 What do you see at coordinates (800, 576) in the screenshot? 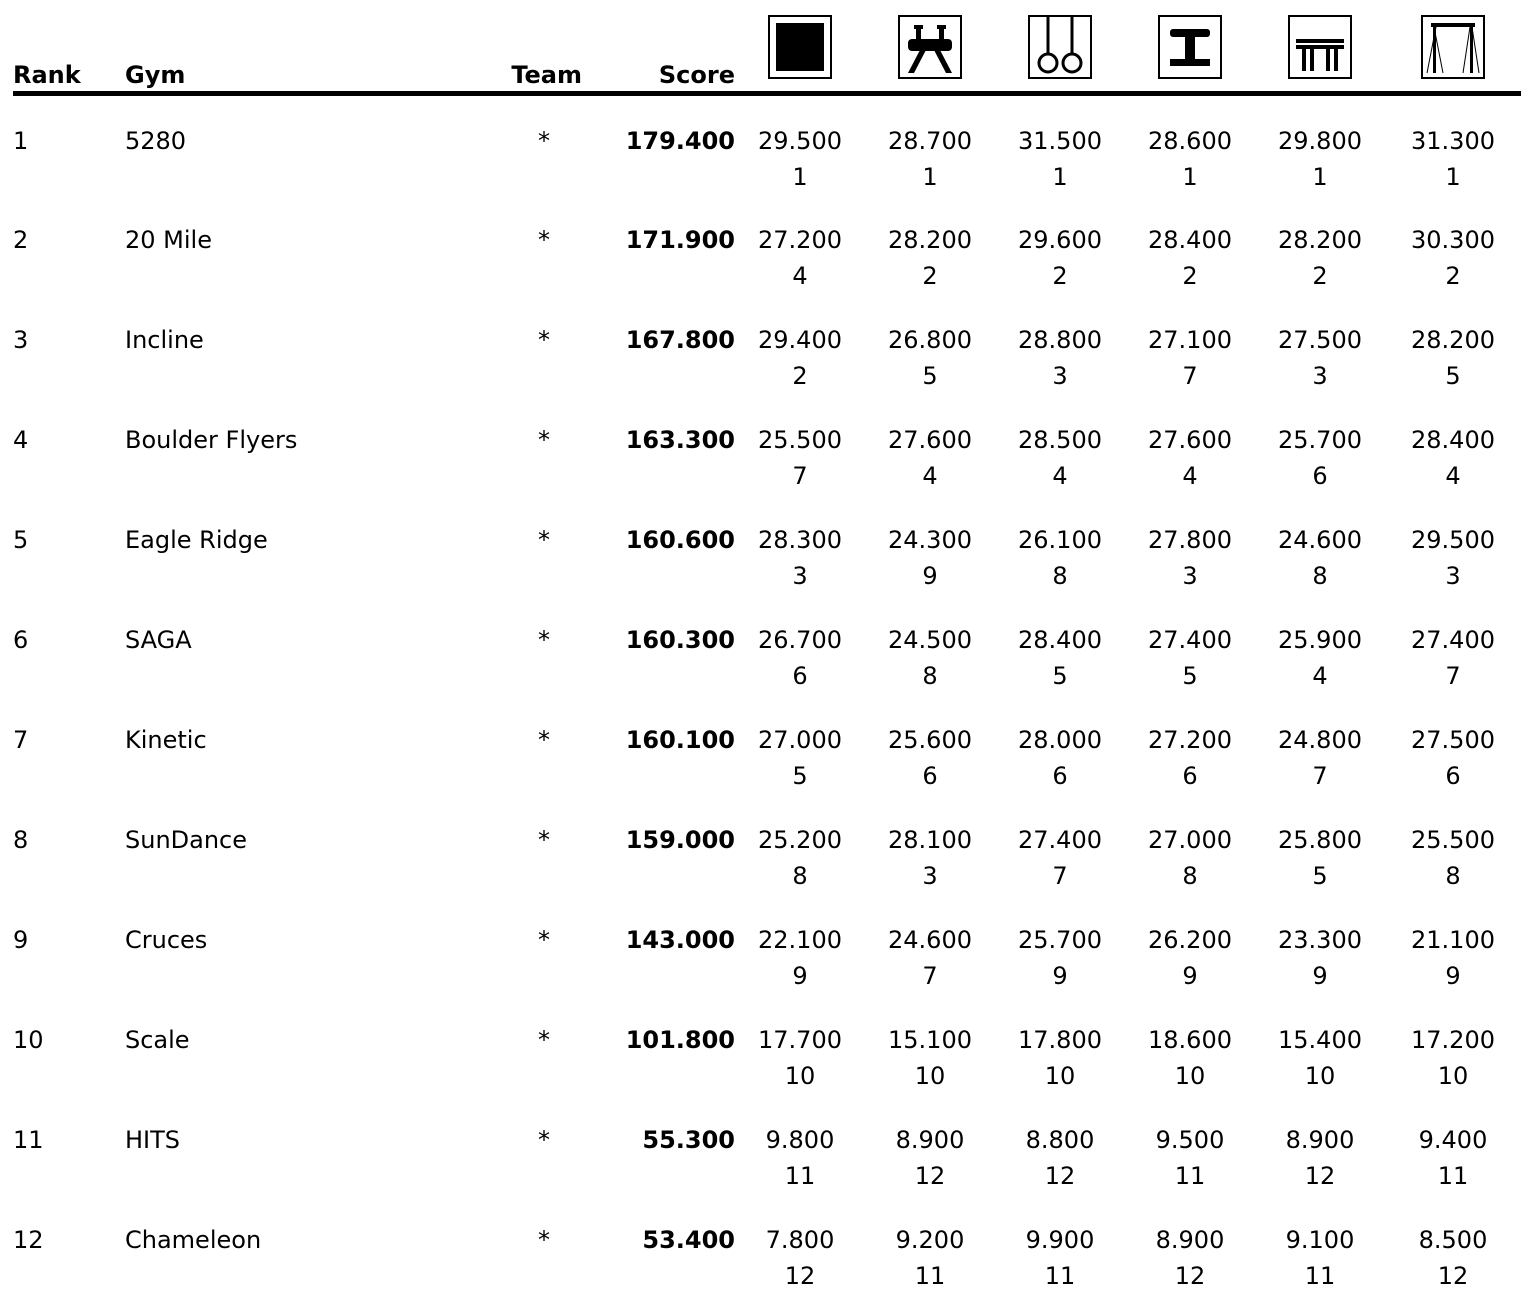
I see `event-place: 3` at bounding box center [800, 576].